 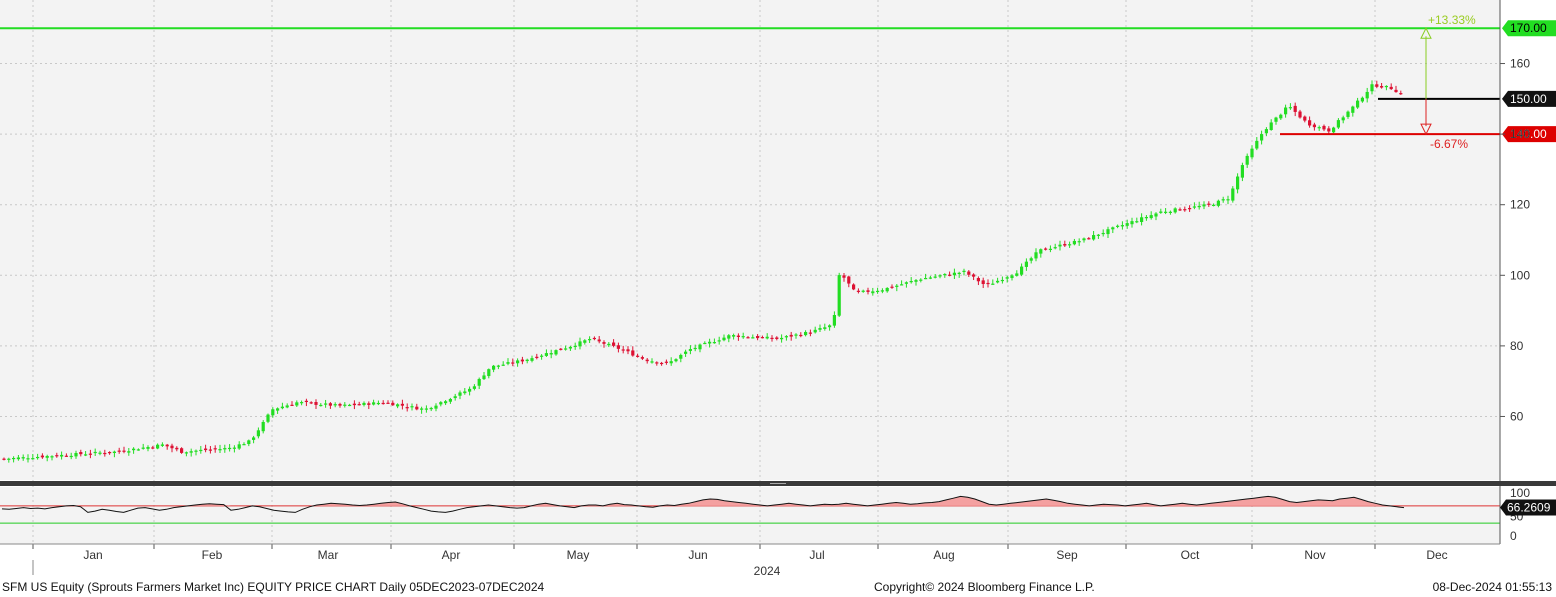 I want to click on upside-annotation: +13.33%, so click(x=1452, y=20).